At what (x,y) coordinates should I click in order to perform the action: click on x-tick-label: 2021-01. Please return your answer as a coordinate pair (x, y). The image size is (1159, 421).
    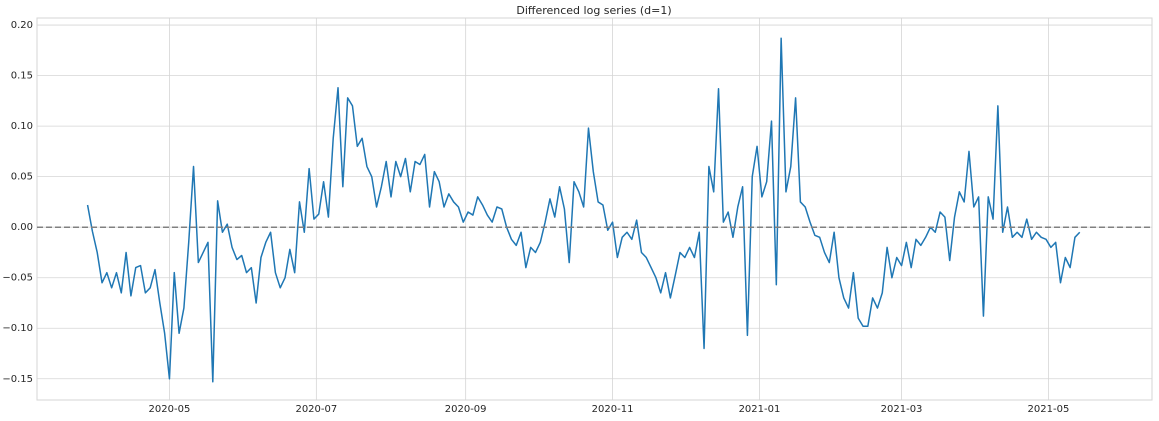
    Looking at the image, I should click on (760, 409).